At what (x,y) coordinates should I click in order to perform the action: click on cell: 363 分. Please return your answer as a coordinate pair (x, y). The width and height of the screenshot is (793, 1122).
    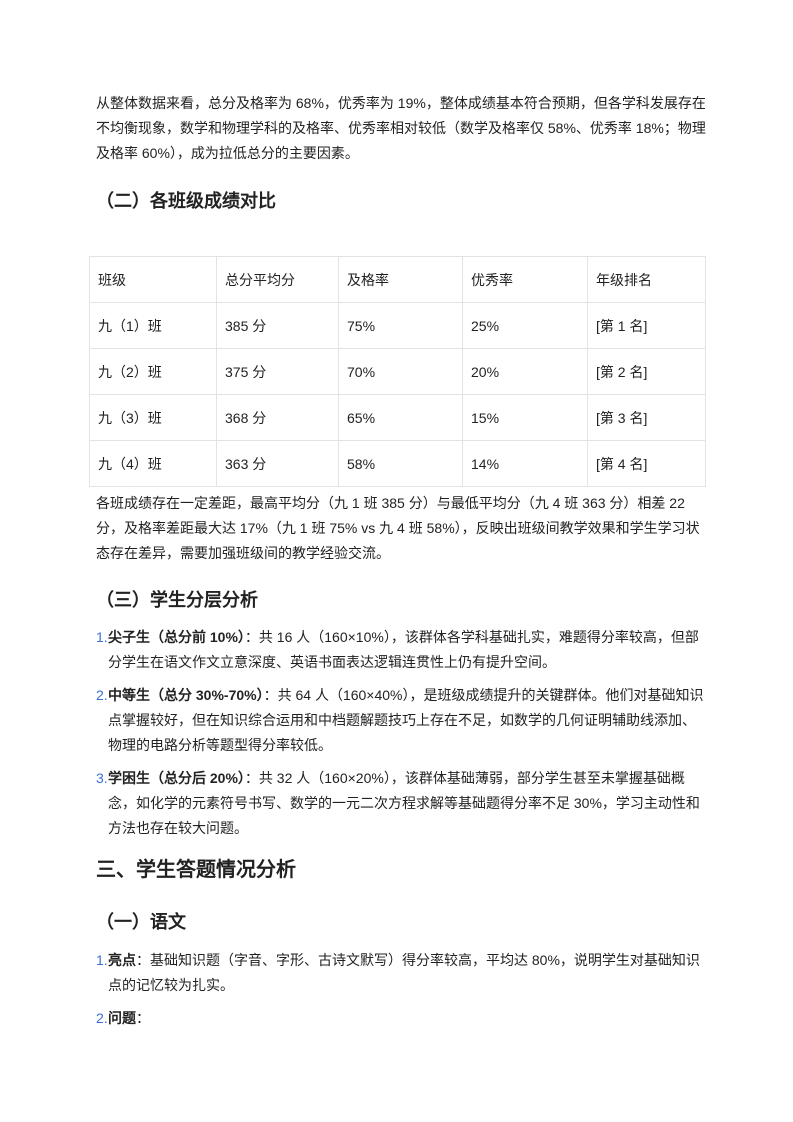
    Looking at the image, I should click on (277, 463).